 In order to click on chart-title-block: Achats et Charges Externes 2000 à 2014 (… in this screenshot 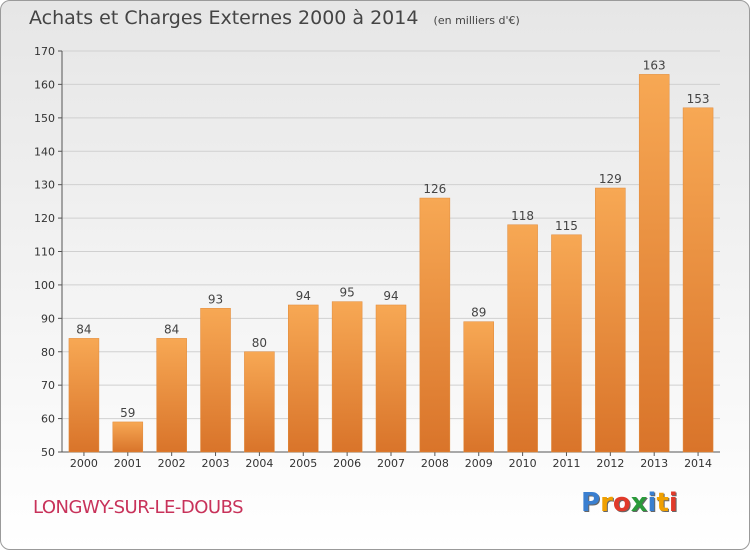, I will do `click(274, 18)`.